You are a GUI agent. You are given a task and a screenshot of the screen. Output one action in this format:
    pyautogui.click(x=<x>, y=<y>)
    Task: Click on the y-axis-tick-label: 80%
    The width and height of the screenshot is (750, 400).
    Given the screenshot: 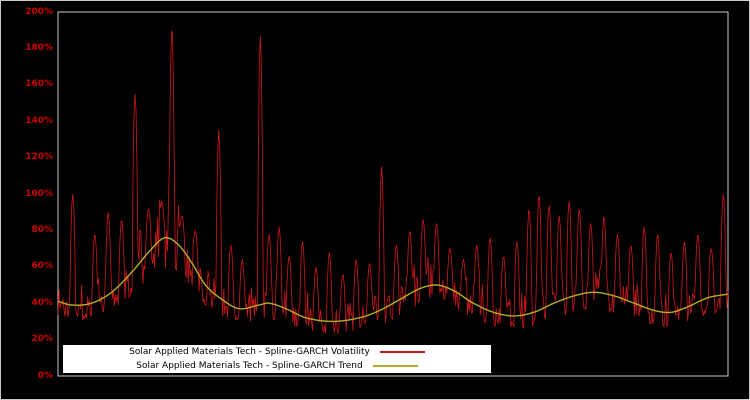 What is the action you would take?
    pyautogui.click(x=42, y=229)
    